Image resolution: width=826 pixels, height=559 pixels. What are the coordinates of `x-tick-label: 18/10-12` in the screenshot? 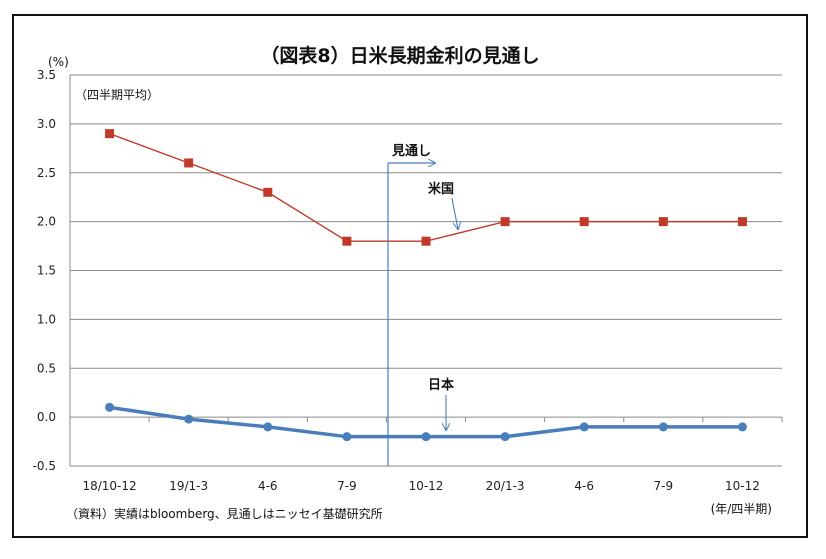 It's located at (109, 486).